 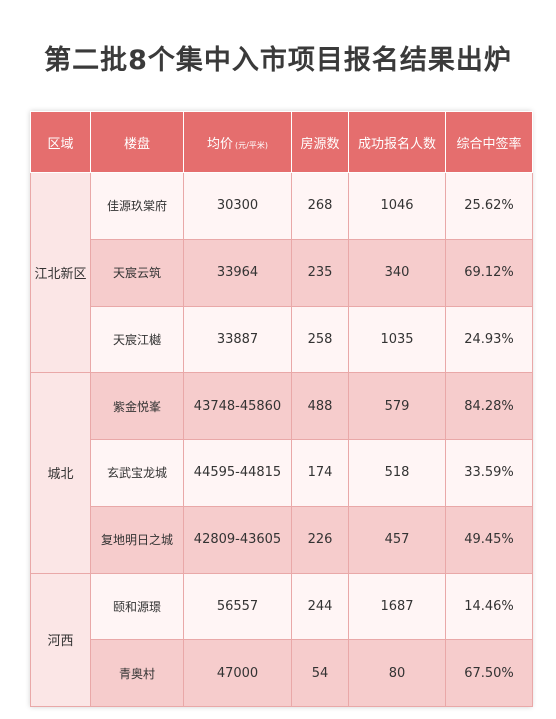 What do you see at coordinates (397, 142) in the screenshot?
I see `header-registrations: 成功报名人数` at bounding box center [397, 142].